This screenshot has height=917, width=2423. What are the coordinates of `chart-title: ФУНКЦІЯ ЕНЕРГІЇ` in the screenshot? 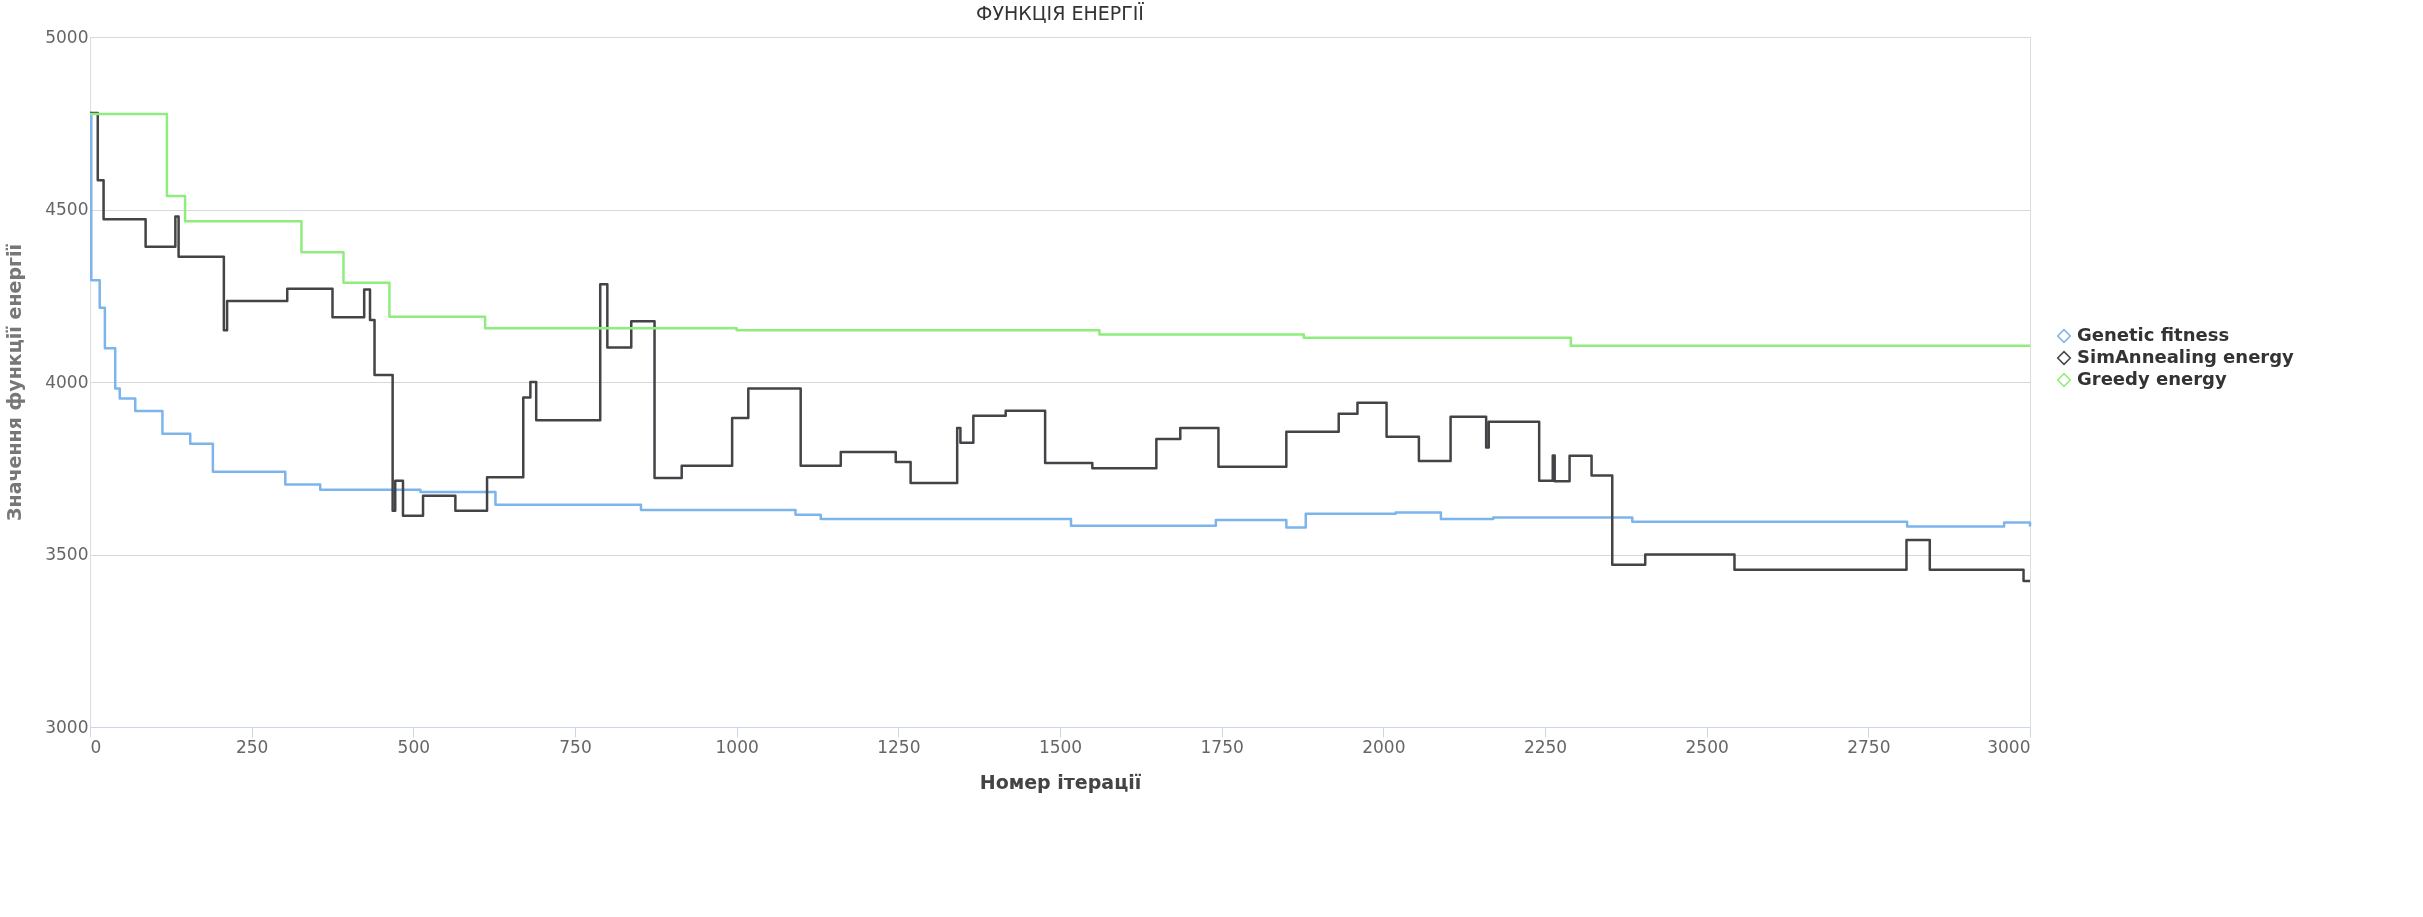 It's located at (1060, 13).